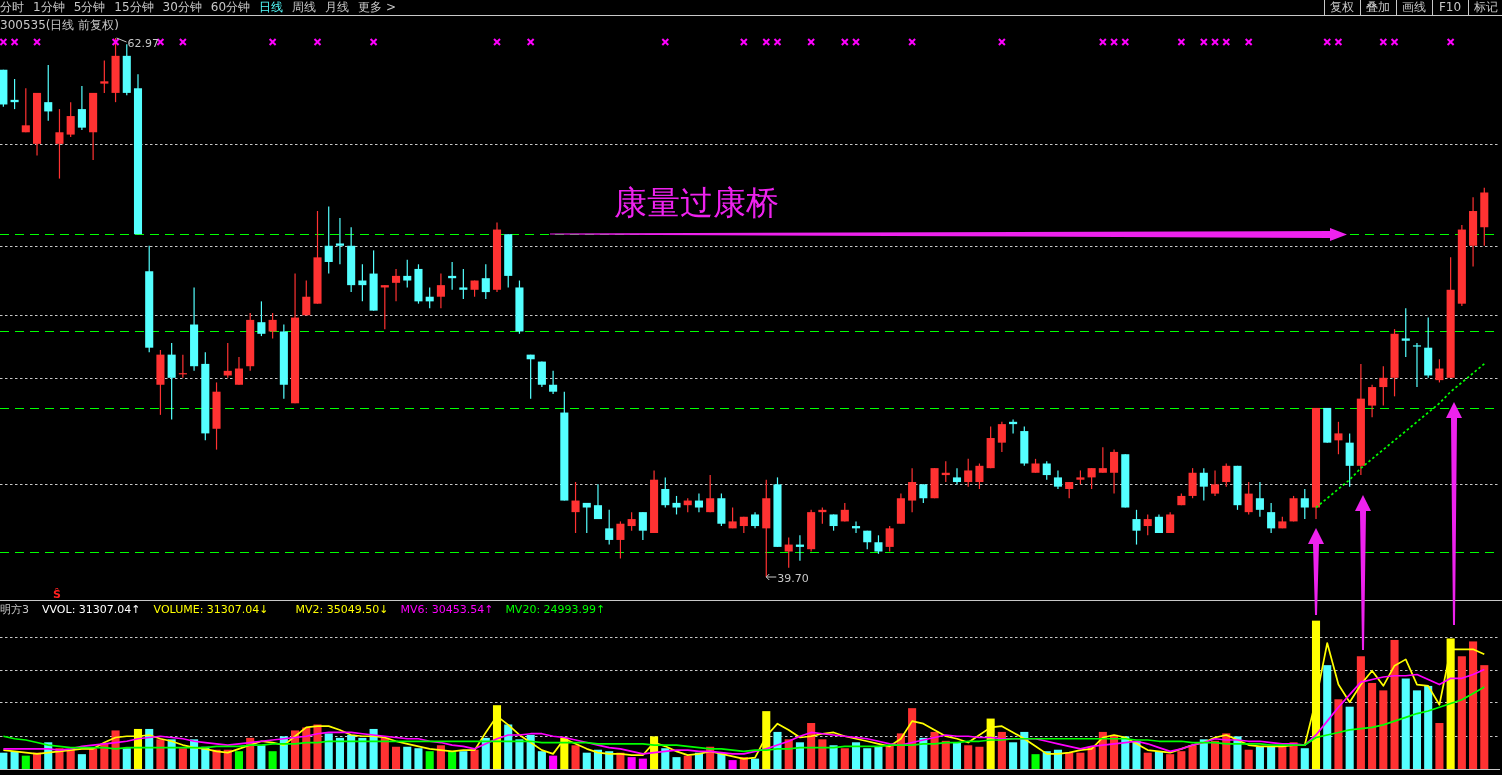  Describe the element at coordinates (1414, 7) in the screenshot. I see `text: 画线` at that location.